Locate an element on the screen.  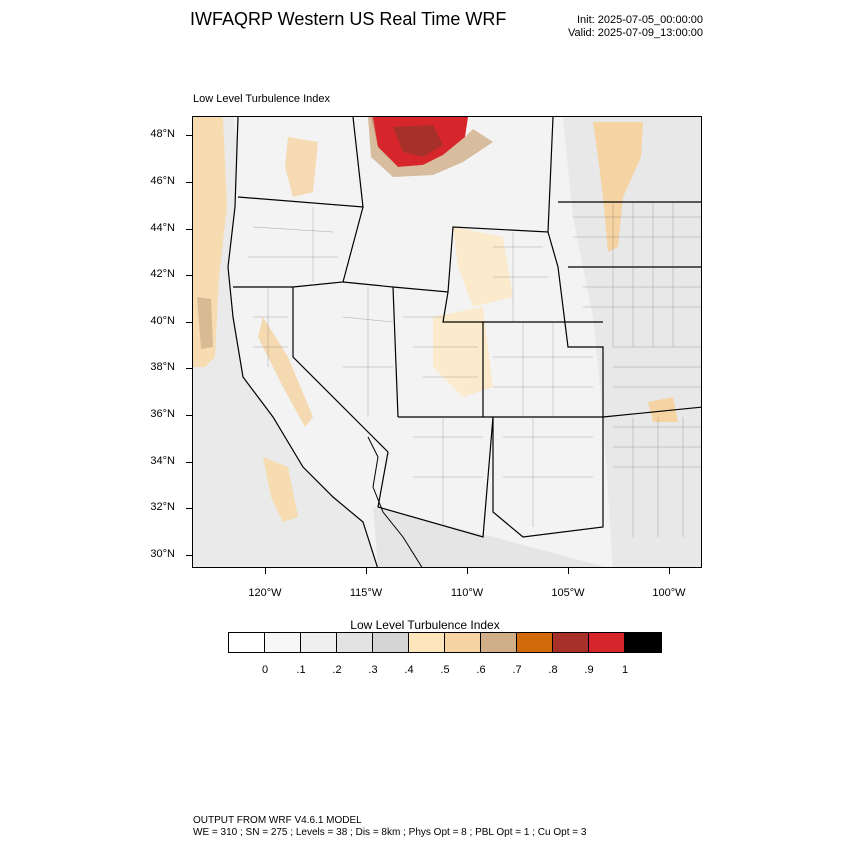
turbulence-washington is located at coordinates (301, 167).